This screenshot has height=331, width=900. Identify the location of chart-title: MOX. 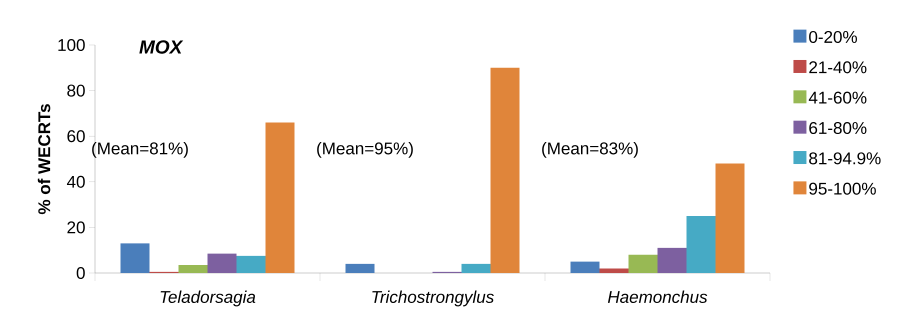
(161, 47).